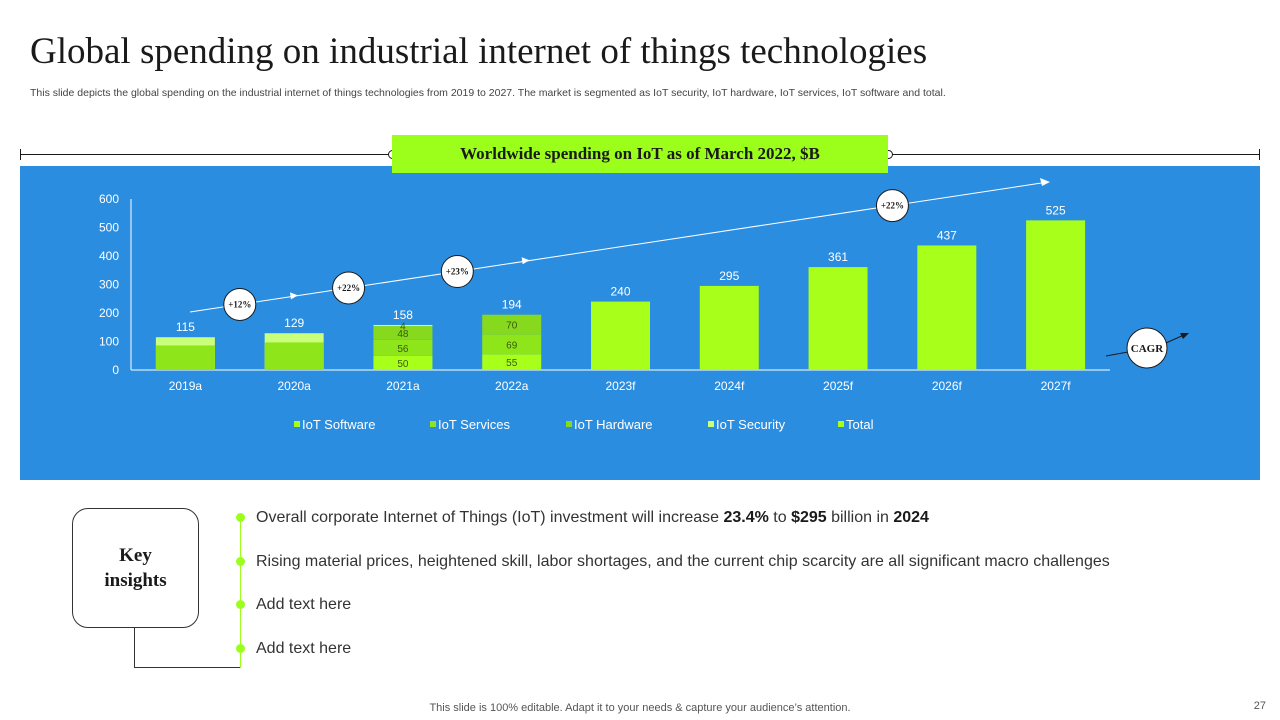 Image resolution: width=1280 pixels, height=720 pixels. I want to click on y-tick-label: 600, so click(109, 199).